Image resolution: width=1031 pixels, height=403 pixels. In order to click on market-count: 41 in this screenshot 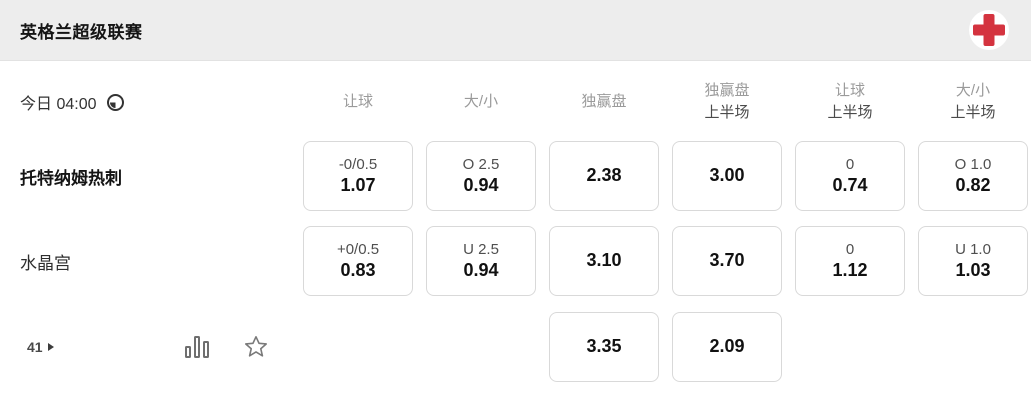, I will do `click(35, 347)`.